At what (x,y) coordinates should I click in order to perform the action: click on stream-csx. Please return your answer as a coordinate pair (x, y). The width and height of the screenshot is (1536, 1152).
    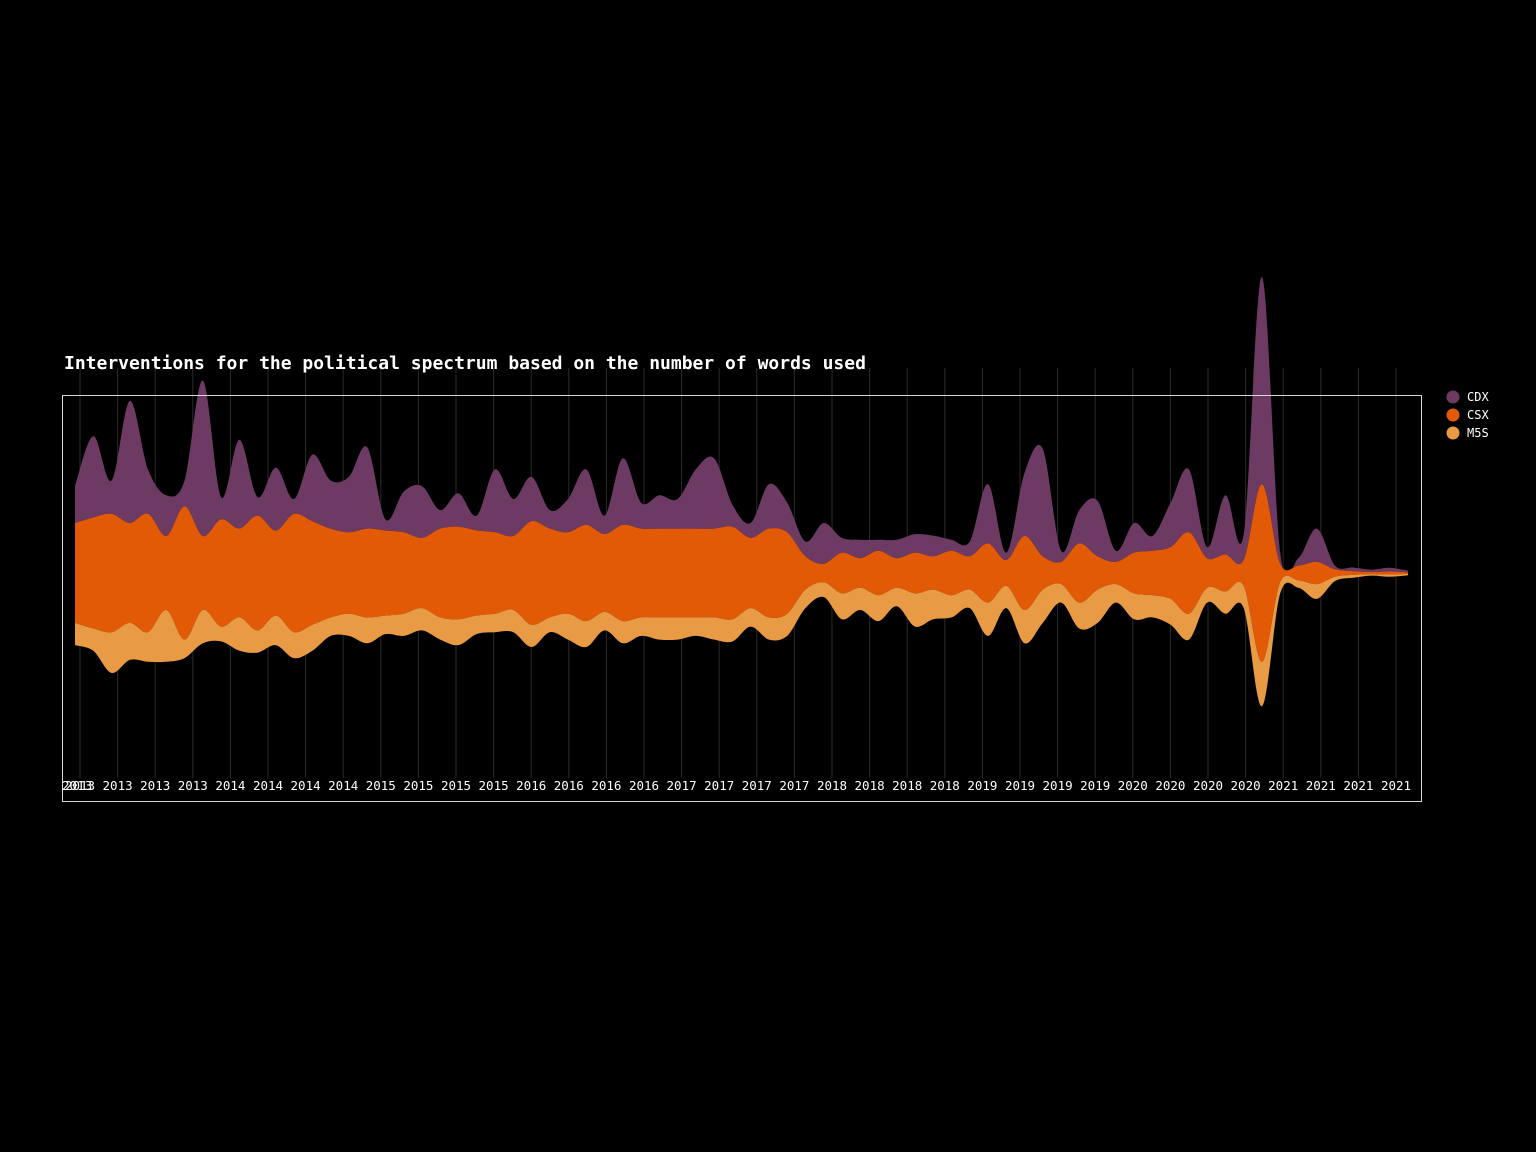
    Looking at the image, I should click on (741, 573).